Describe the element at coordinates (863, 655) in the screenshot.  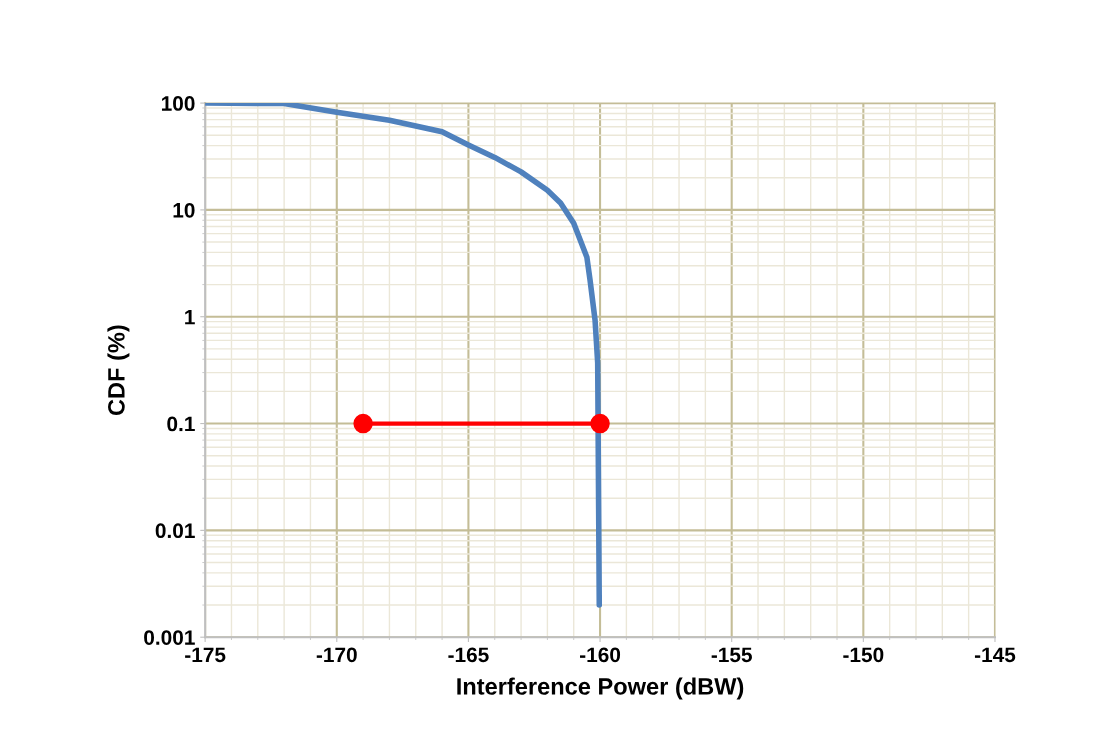
I see `x-tick-label: -150` at that location.